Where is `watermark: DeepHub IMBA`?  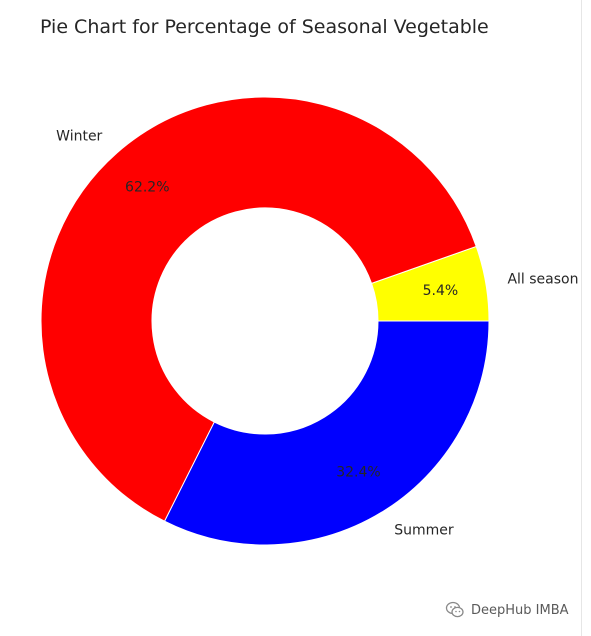 watermark: DeepHub IMBA is located at coordinates (507, 610).